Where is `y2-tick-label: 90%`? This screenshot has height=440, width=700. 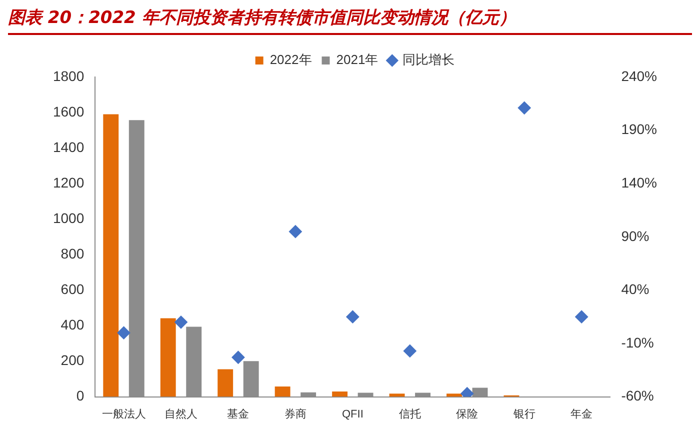 y2-tick-label: 90% is located at coordinates (635, 236).